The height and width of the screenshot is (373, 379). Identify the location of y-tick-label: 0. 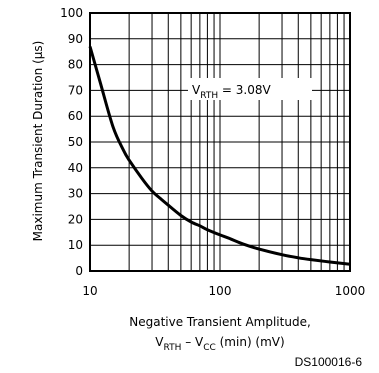
(79, 271).